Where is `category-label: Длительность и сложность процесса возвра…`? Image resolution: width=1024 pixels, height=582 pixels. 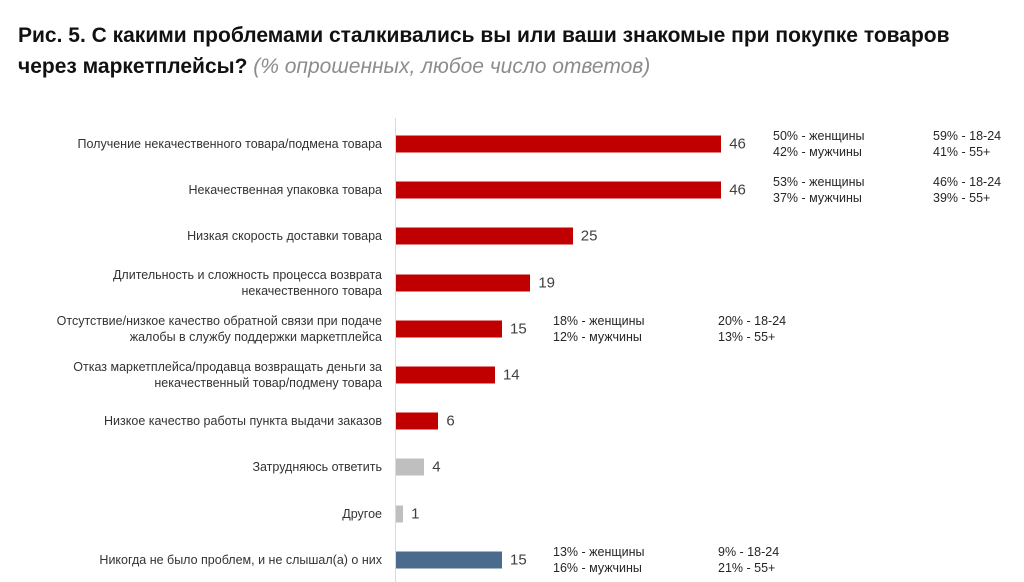
category-label: Длительность и сложность процесса возвра… is located at coordinates (247, 282).